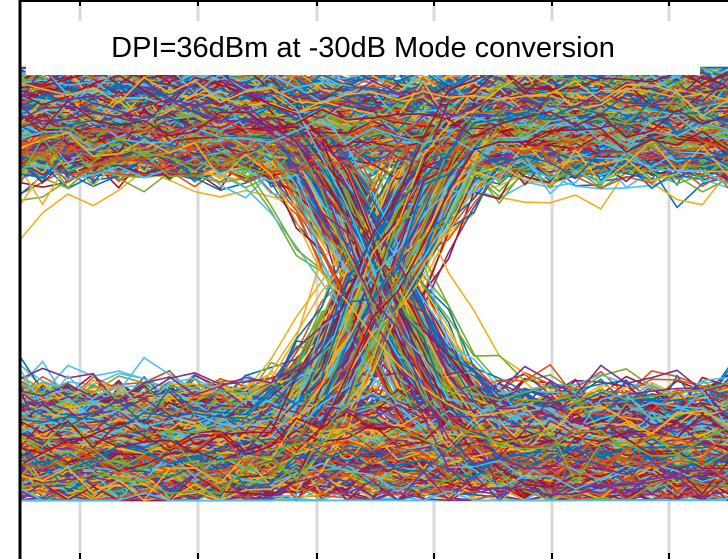 The image size is (728, 559). Describe the element at coordinates (363, 48) in the screenshot. I see `chart-title: DPI=36dBm at -30dB Mode conversion` at that location.